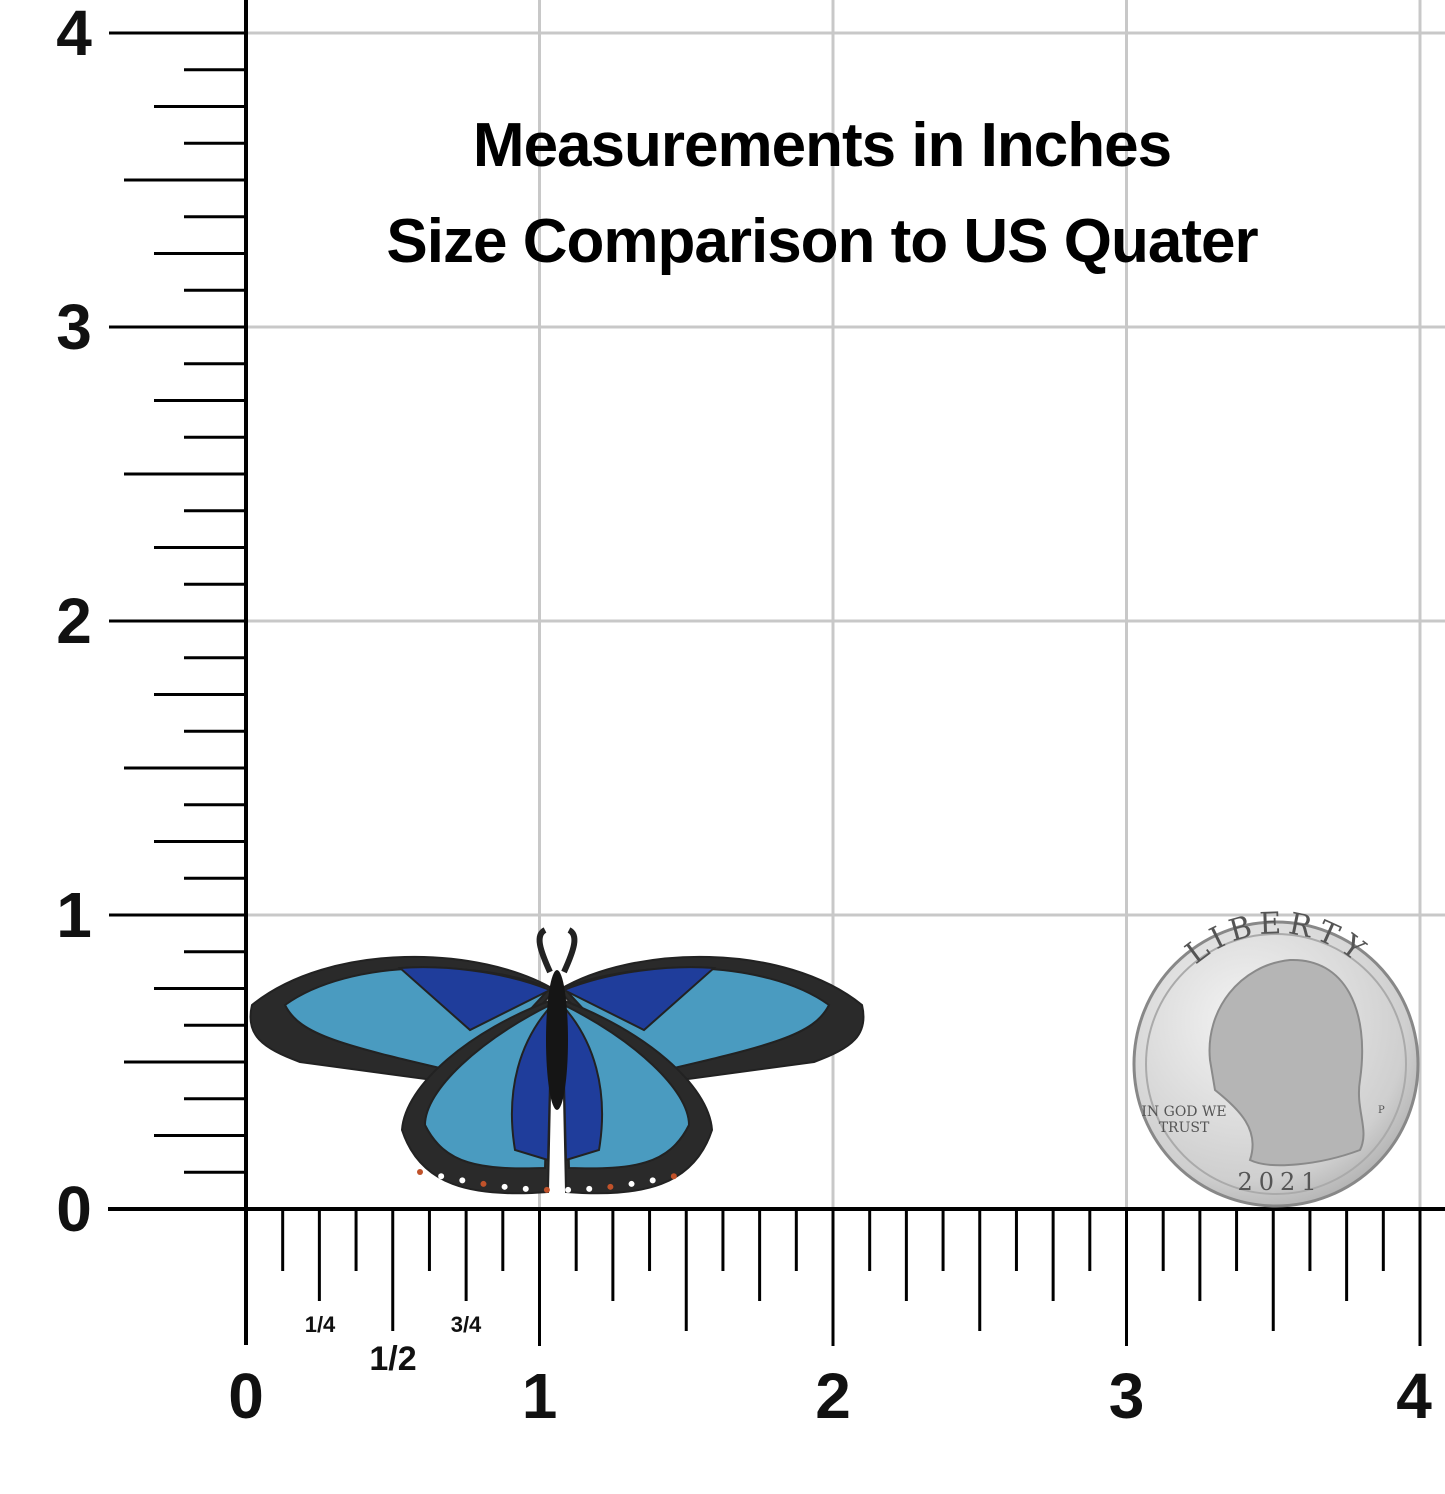 This screenshot has height=1494, width=1445. Describe the element at coordinates (466, 1324) in the screenshot. I see `fraction-label: 3/4` at that location.